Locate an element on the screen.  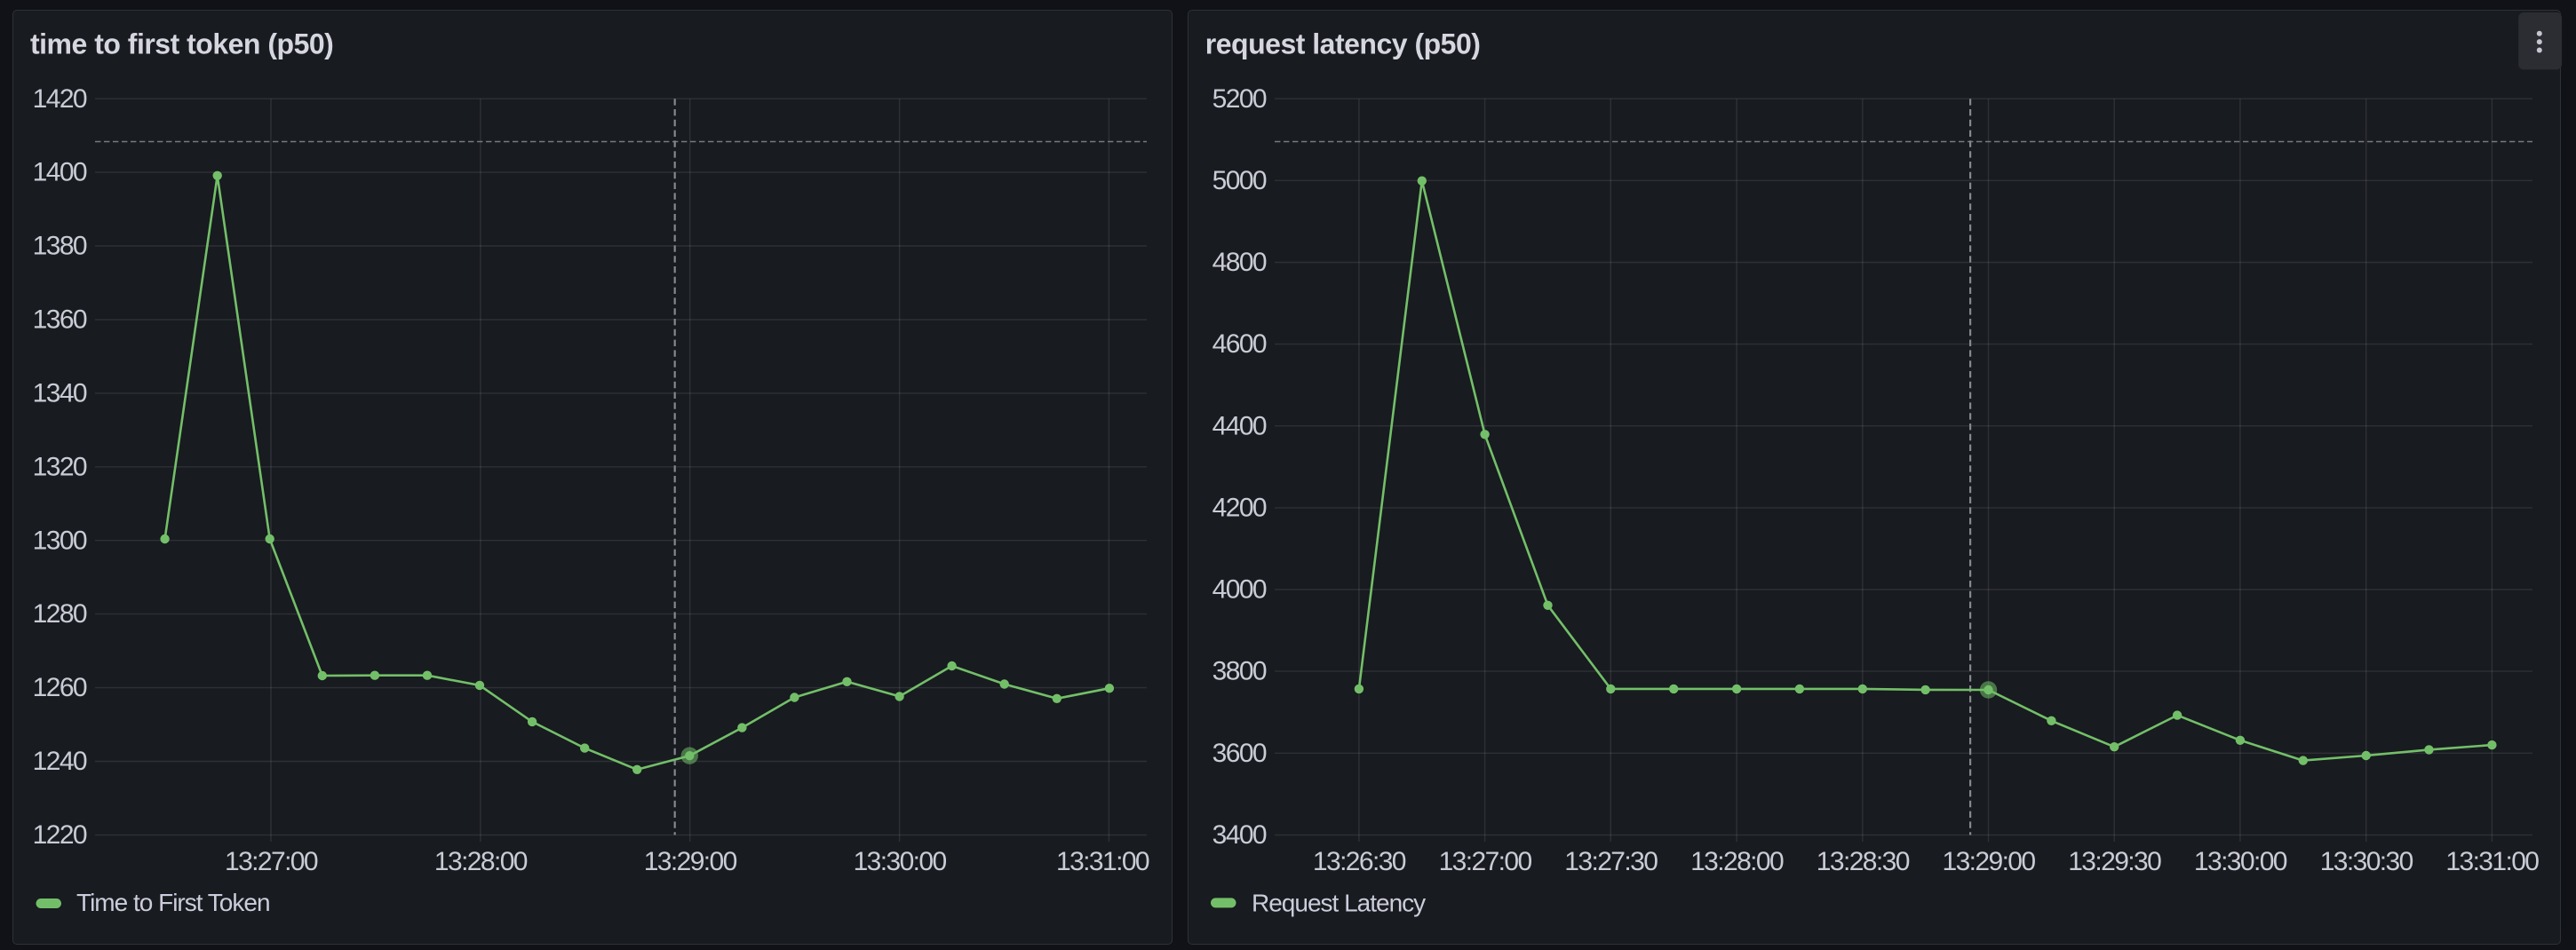
svg-text: 4400 is located at coordinates (1239, 425).